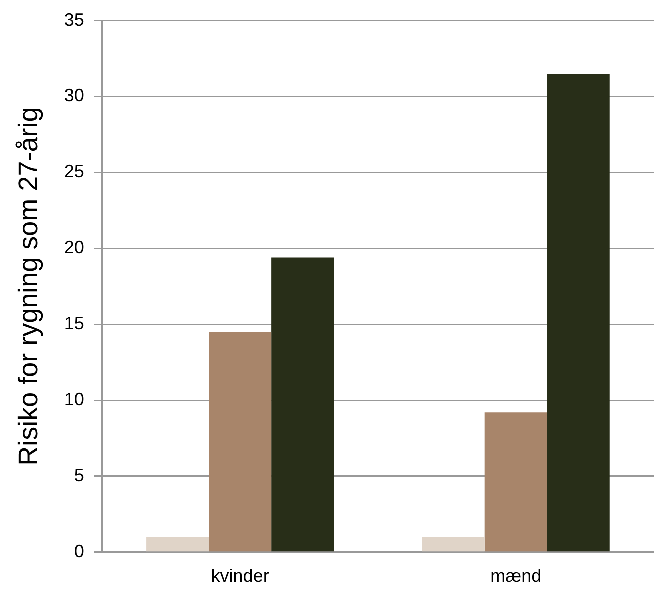  What do you see at coordinates (74, 172) in the screenshot?
I see `y-tick-label: 25` at bounding box center [74, 172].